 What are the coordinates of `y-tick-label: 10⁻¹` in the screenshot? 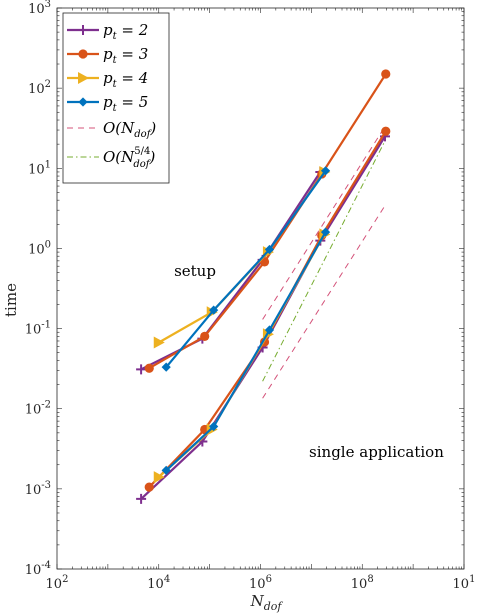 It's located at (38, 329).